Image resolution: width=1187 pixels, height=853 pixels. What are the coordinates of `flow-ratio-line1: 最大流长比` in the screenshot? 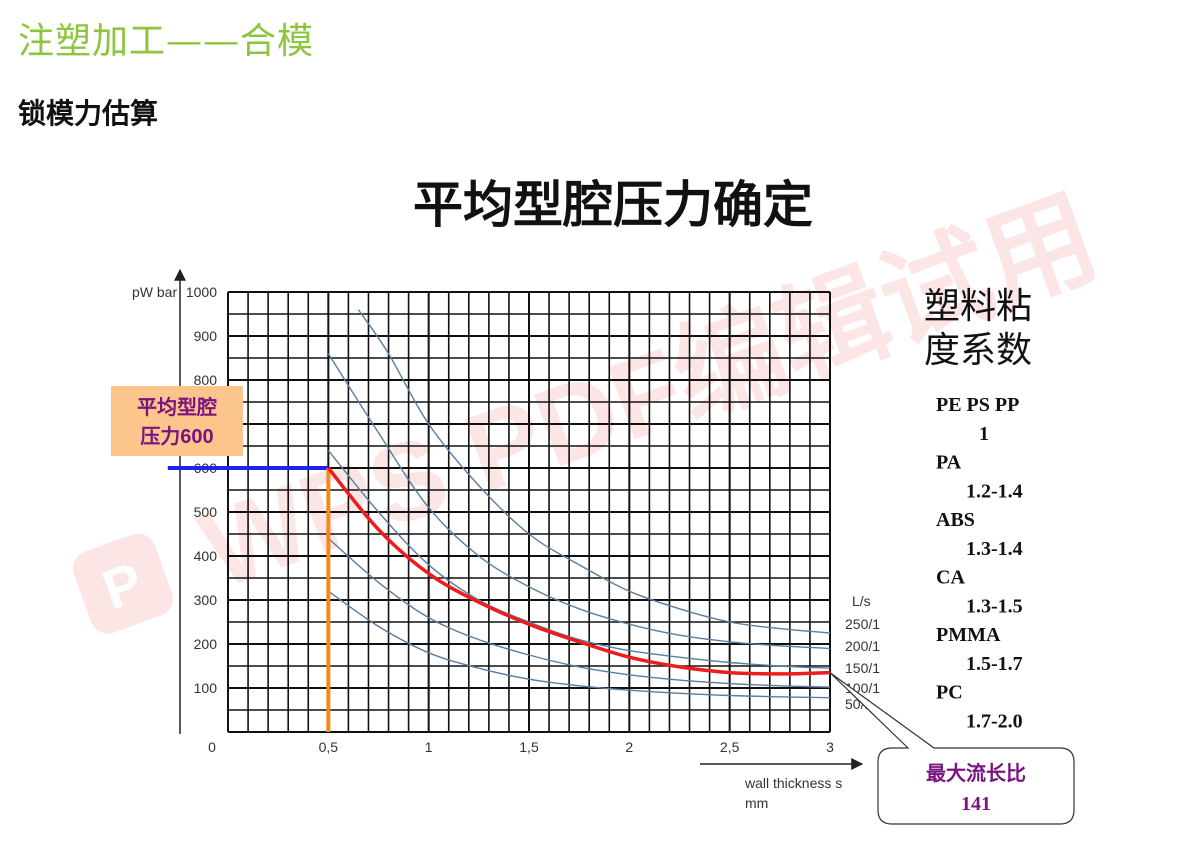 It's located at (976, 773).